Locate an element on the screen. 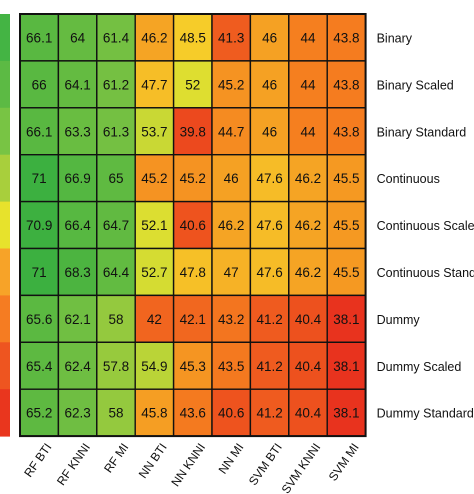  row-label: Continuous is located at coordinates (408, 179).